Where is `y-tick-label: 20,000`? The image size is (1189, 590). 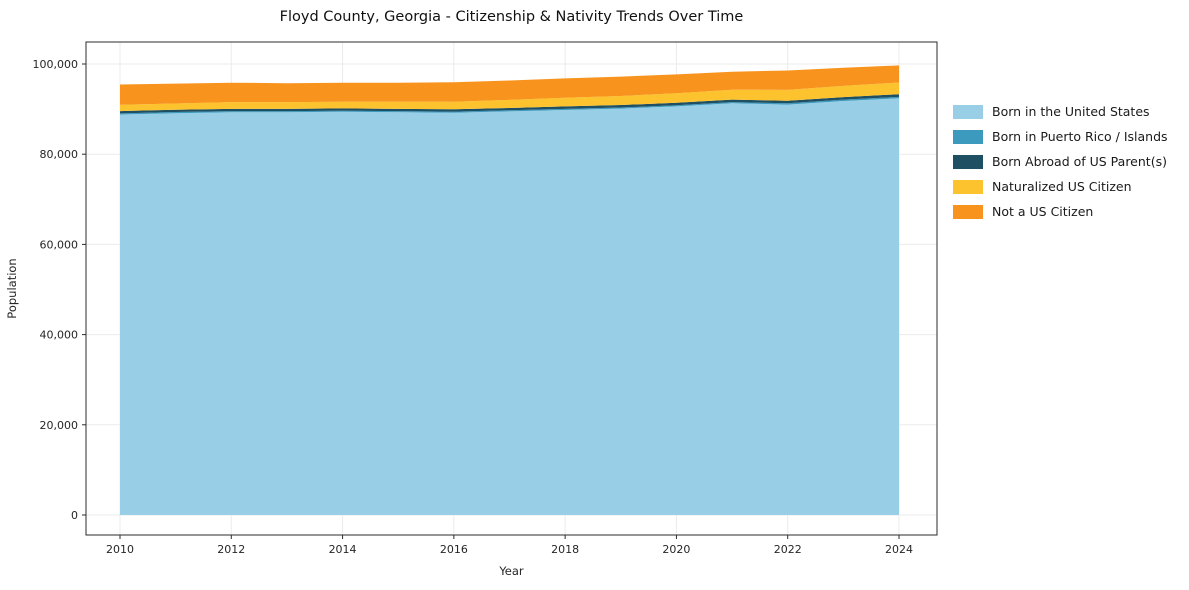 y-tick-label: 20,000 is located at coordinates (59, 425).